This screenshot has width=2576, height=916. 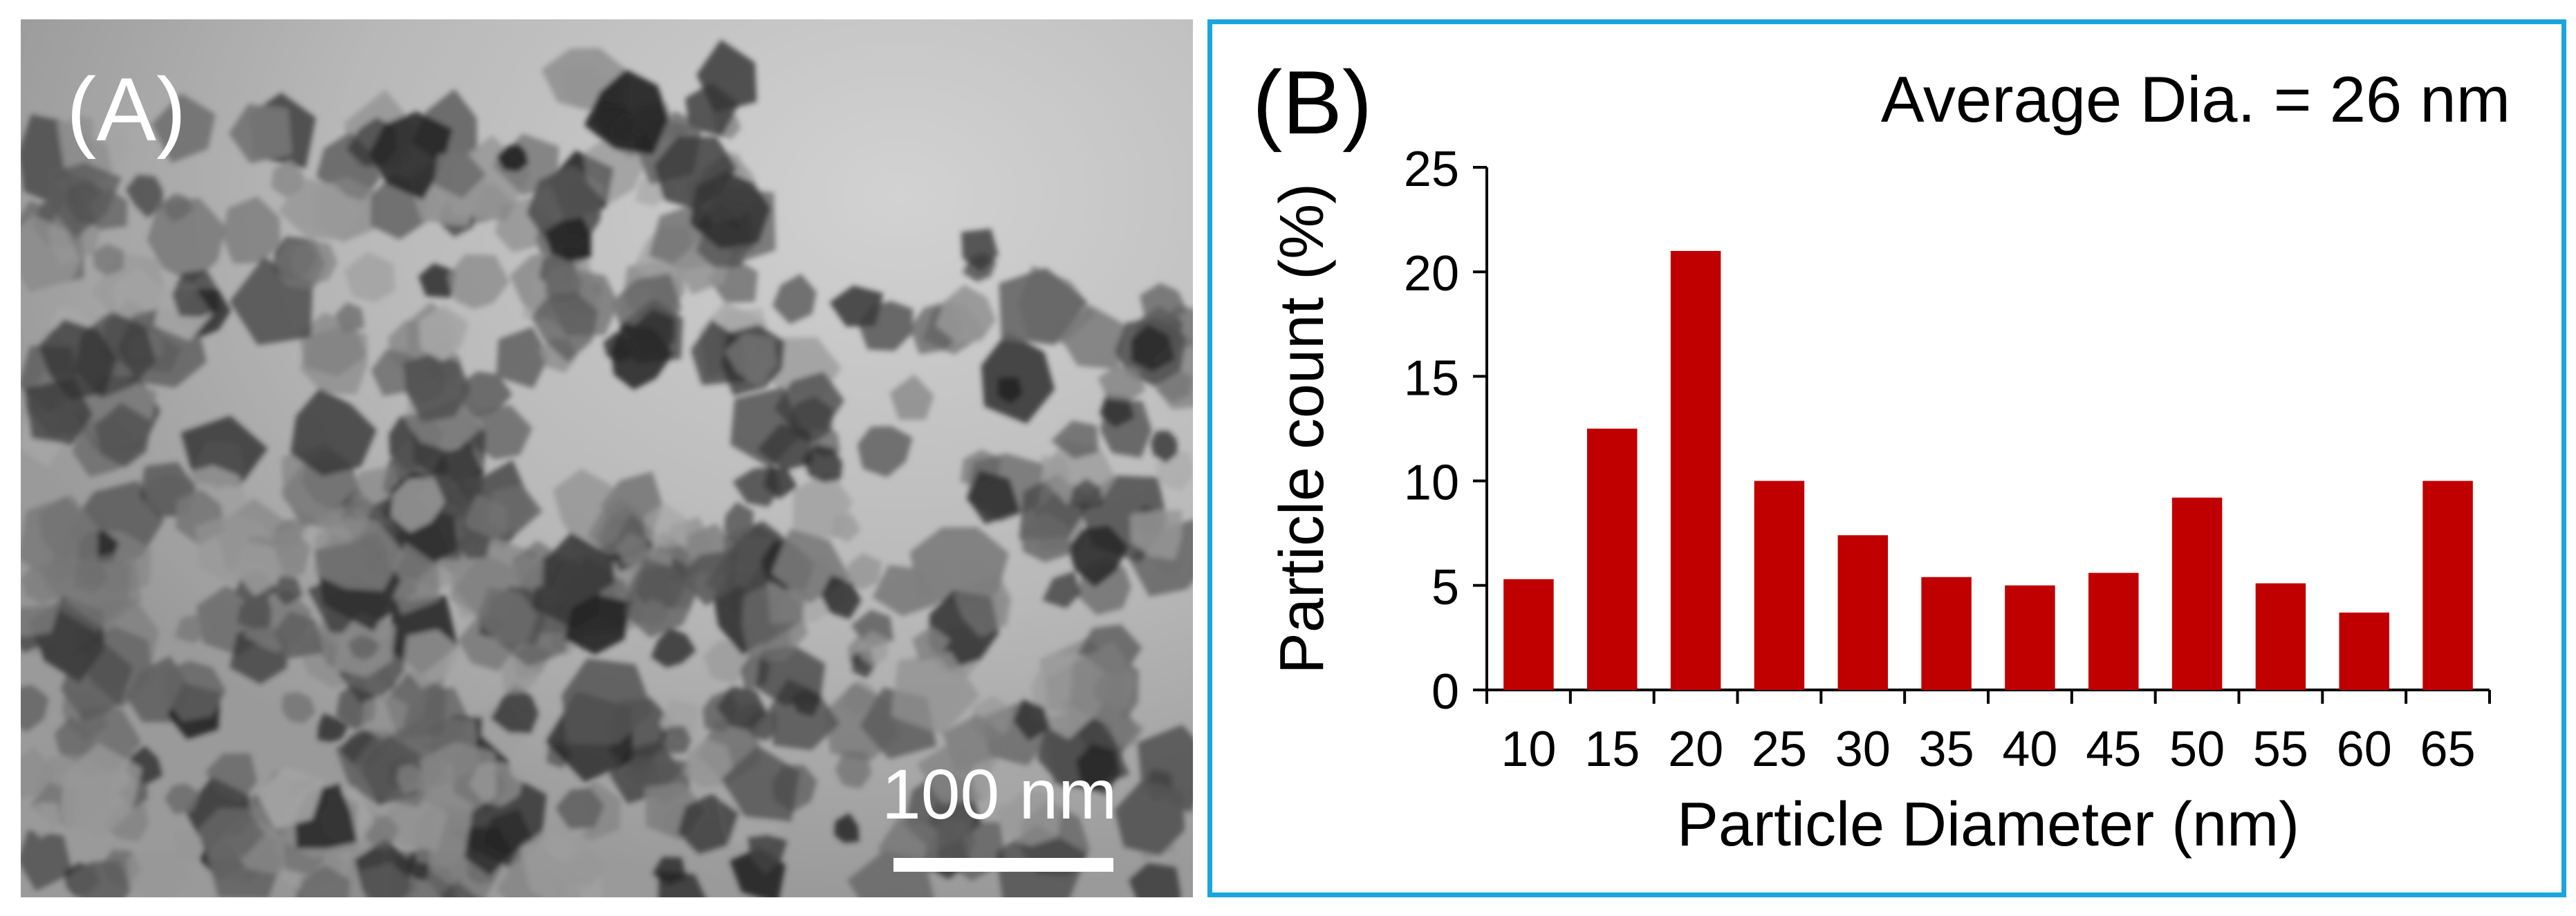 What do you see at coordinates (2364, 749) in the screenshot?
I see `x-tick-label: 60` at bounding box center [2364, 749].